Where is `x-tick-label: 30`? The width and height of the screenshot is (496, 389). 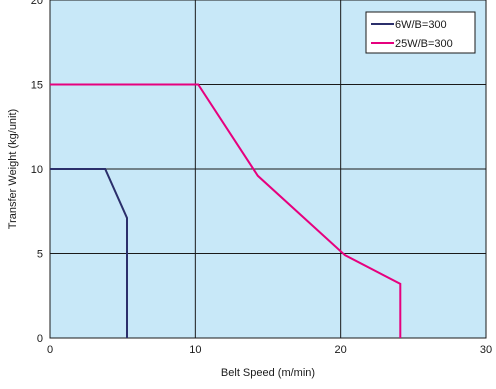
x-tick-label: 30 is located at coordinates (486, 350).